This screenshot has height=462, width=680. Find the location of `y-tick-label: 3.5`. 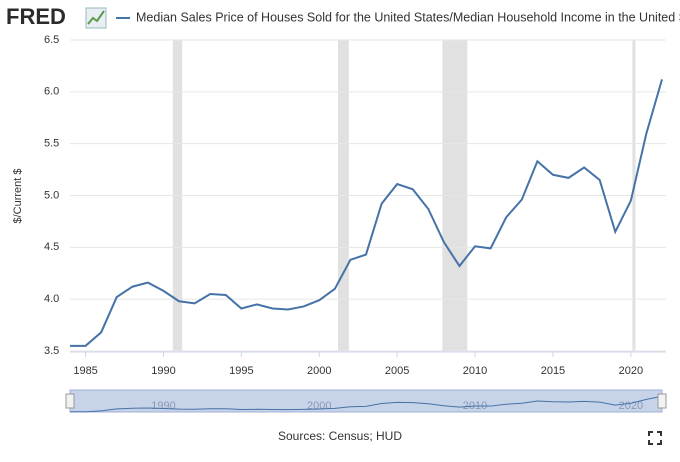

y-tick-label: 3.5 is located at coordinates (51, 351).